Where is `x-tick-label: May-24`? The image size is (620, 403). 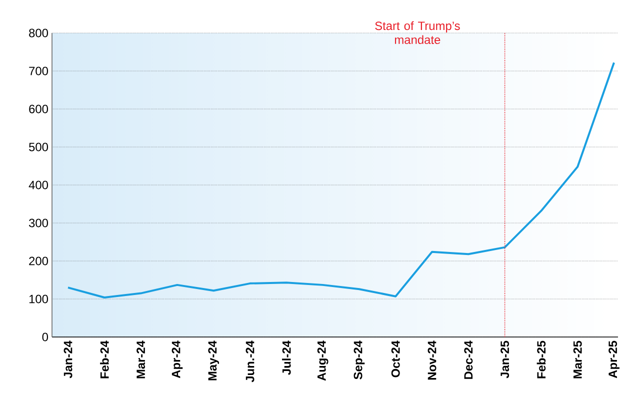 x-tick-label: May-24 is located at coordinates (214, 360).